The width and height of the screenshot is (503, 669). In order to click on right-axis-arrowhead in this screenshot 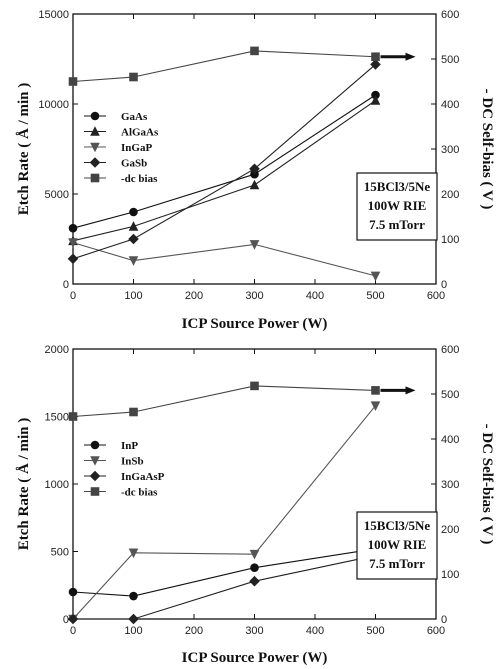, I will do `click(410, 56)`.